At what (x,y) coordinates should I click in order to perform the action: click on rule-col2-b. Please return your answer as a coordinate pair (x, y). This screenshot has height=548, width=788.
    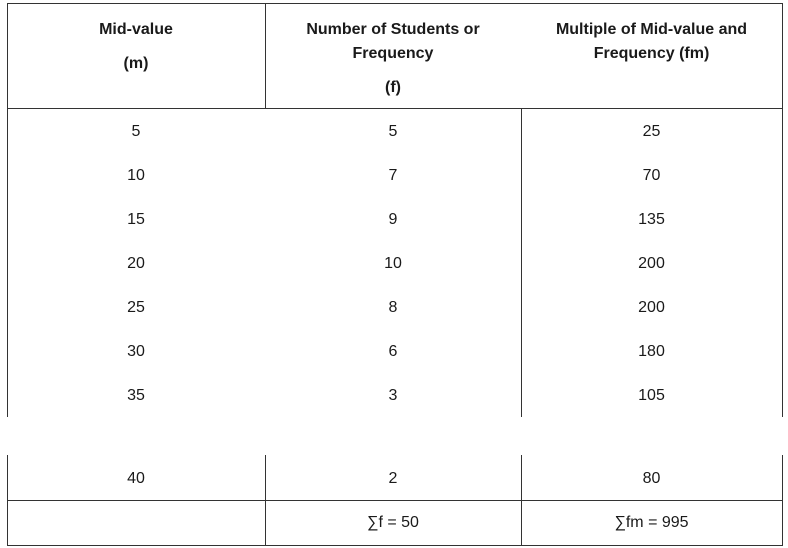
    Looking at the image, I should click on (521, 500).